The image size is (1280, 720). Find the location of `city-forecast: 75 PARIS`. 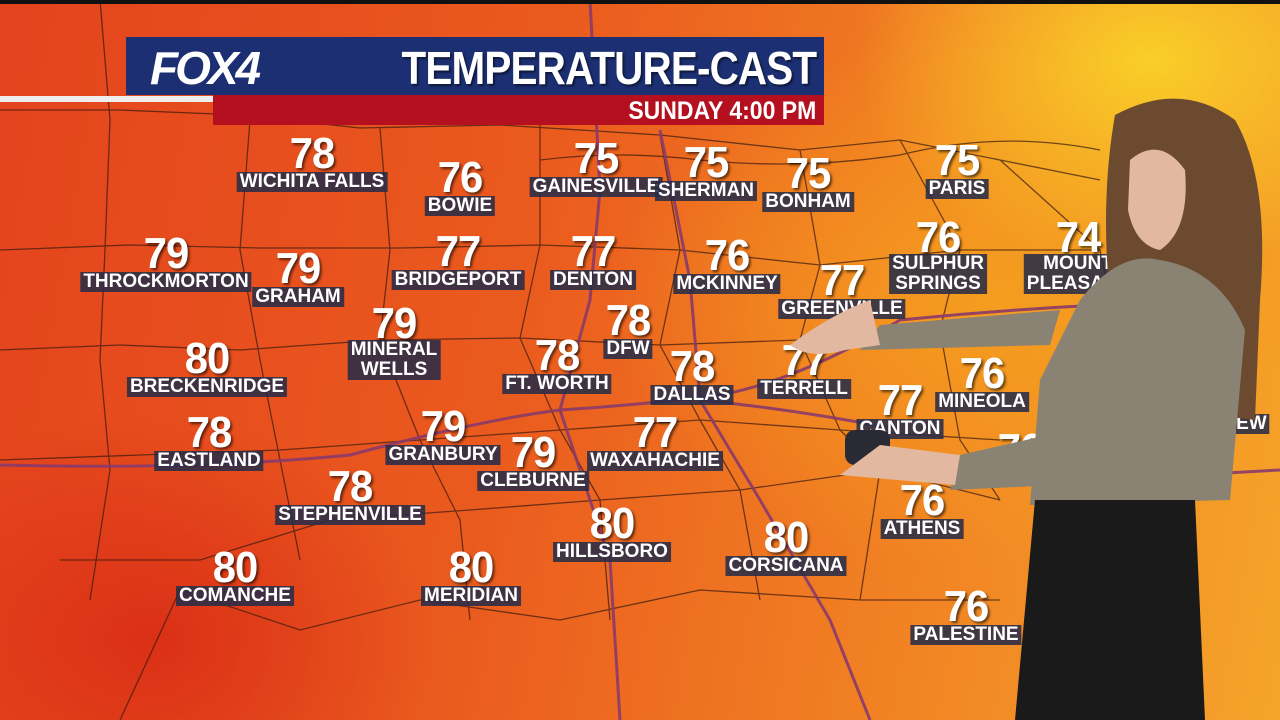

city-forecast: 75 PARIS is located at coordinates (957, 167).